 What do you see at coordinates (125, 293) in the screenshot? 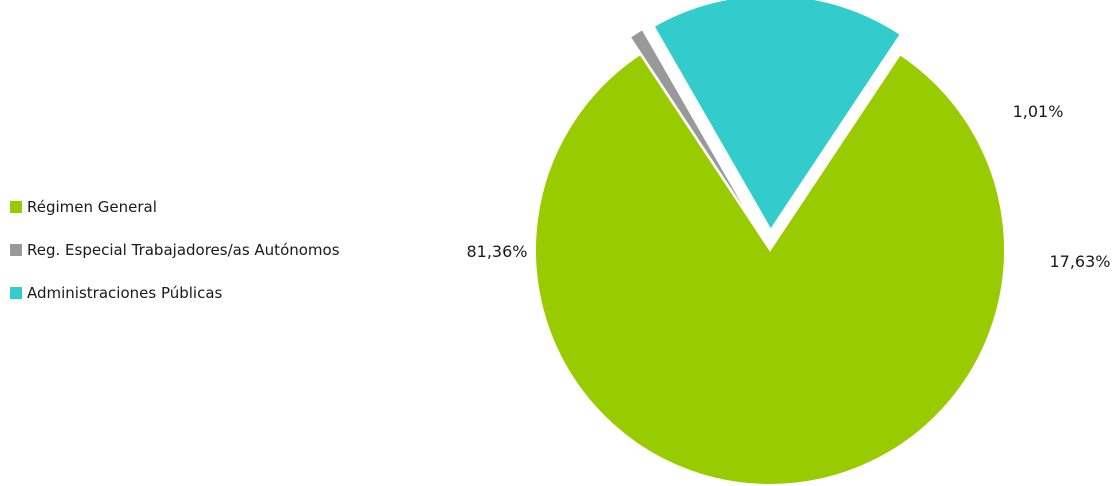
I see `legend-label-administraciones: Administraciones Públicas` at bounding box center [125, 293].